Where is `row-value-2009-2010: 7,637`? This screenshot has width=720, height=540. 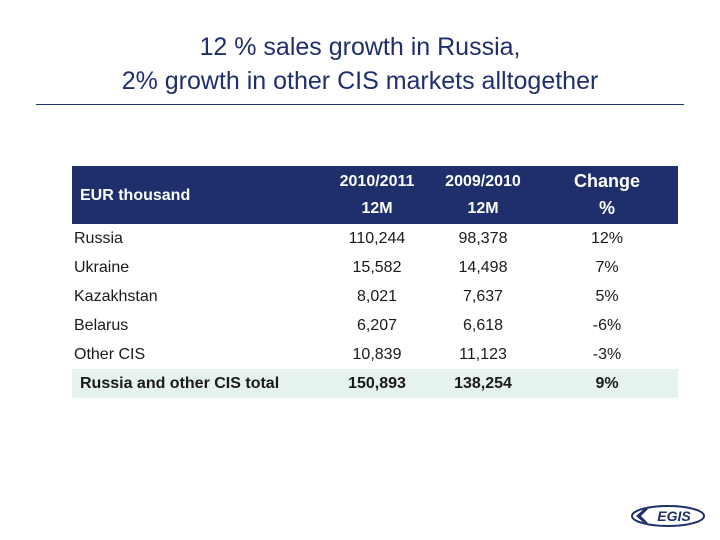
row-value-2009-2010: 7,637 is located at coordinates (483, 296).